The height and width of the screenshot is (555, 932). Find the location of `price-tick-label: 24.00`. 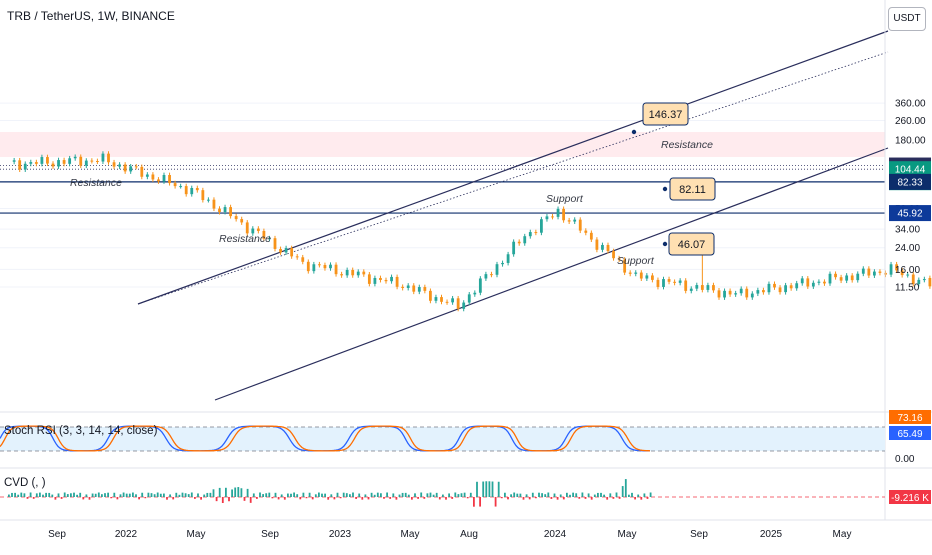

price-tick-label: 24.00 is located at coordinates (907, 248).